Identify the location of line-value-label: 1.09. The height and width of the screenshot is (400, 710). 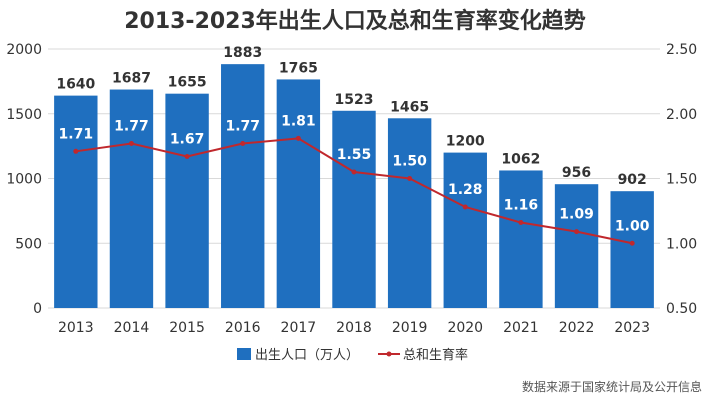
(576, 215).